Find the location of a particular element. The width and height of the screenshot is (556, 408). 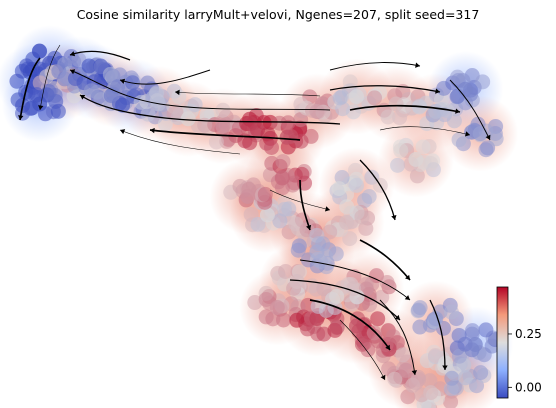

colorbar-tick-label-0: 0.00 is located at coordinates (528, 387).